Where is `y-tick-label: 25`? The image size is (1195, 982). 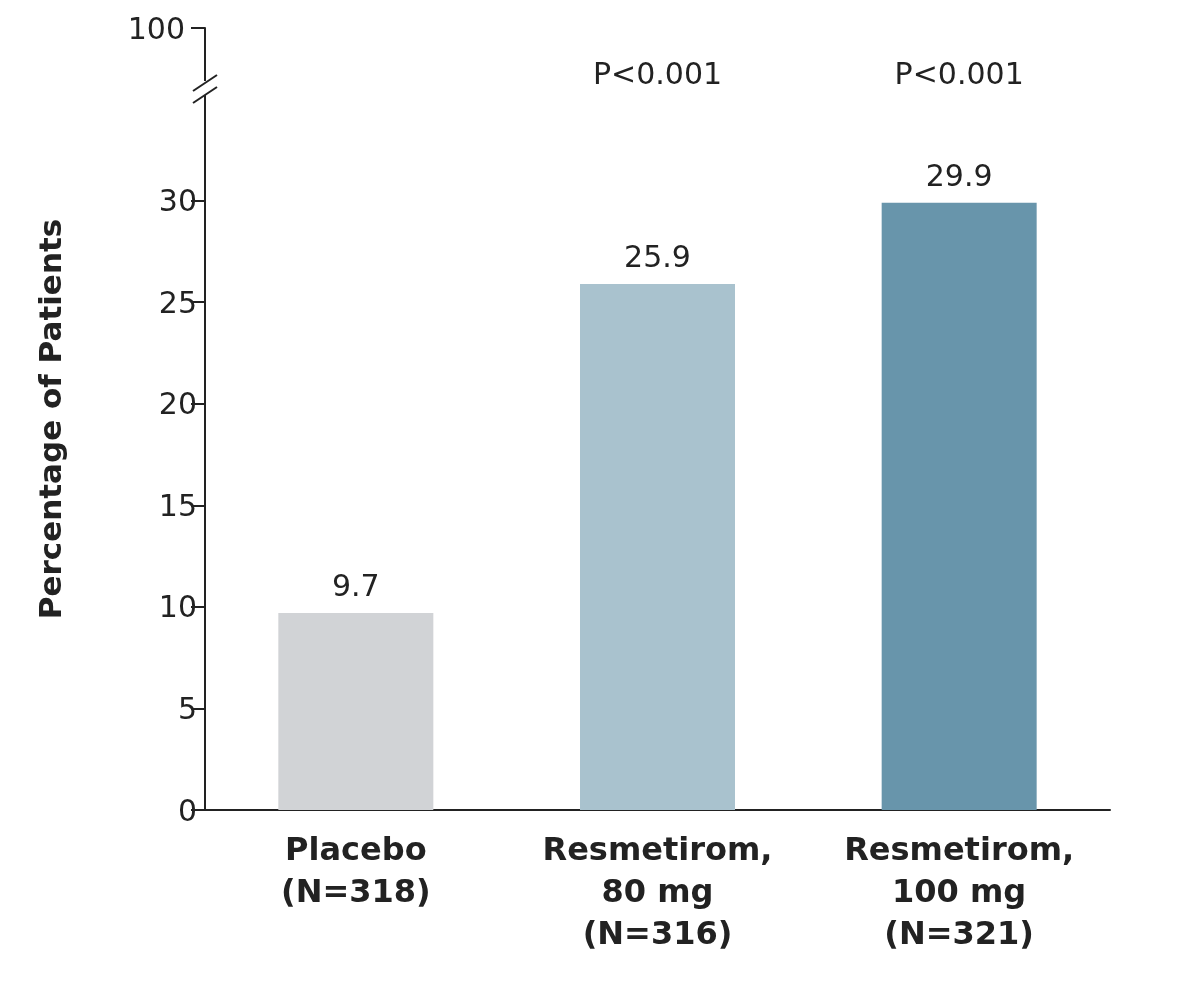 y-tick-label: 25 is located at coordinates (177, 302).